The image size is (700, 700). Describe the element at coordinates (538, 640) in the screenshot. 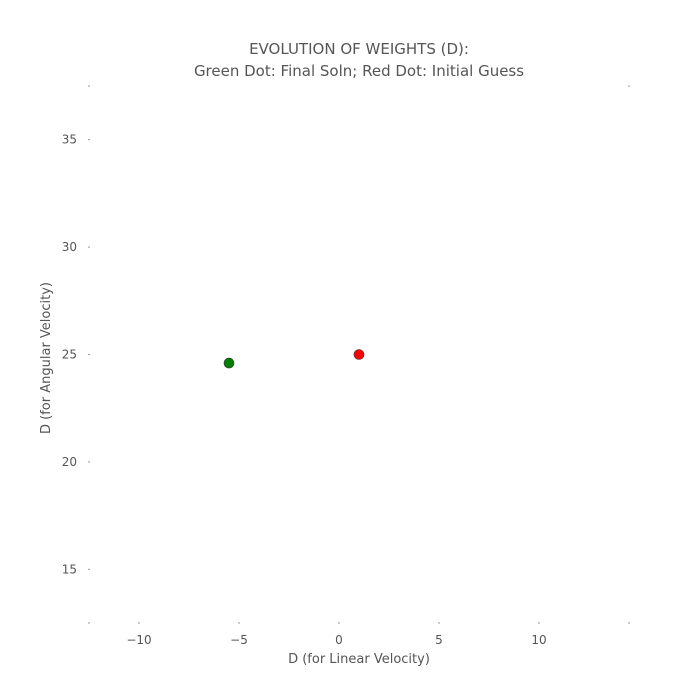

I see `x-tick-label: 10` at that location.